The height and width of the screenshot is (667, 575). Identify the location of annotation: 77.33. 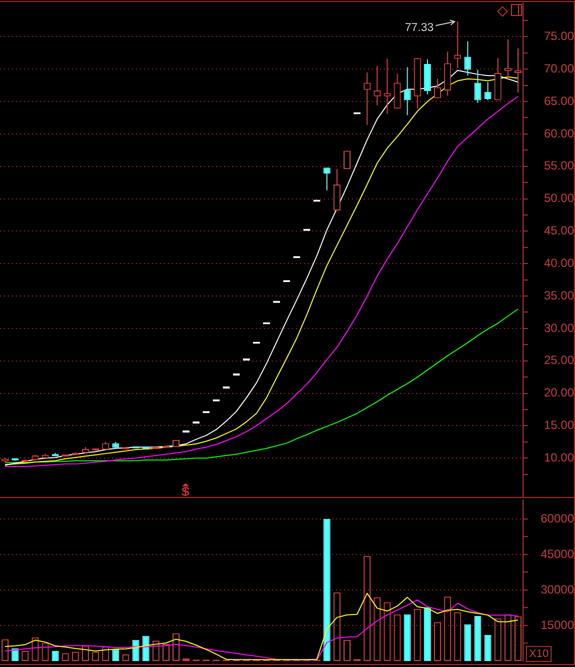
(419, 28).